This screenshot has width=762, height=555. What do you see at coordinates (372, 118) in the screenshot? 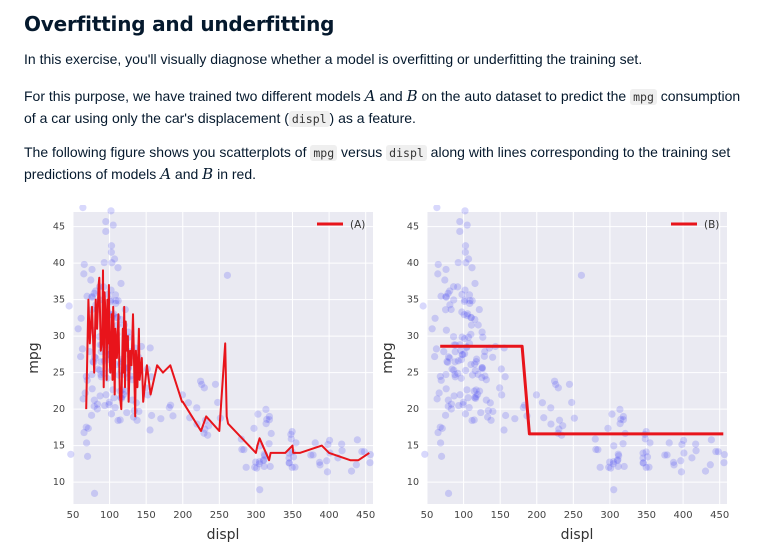
I see `text-run: ) as a feature.` at bounding box center [372, 118].